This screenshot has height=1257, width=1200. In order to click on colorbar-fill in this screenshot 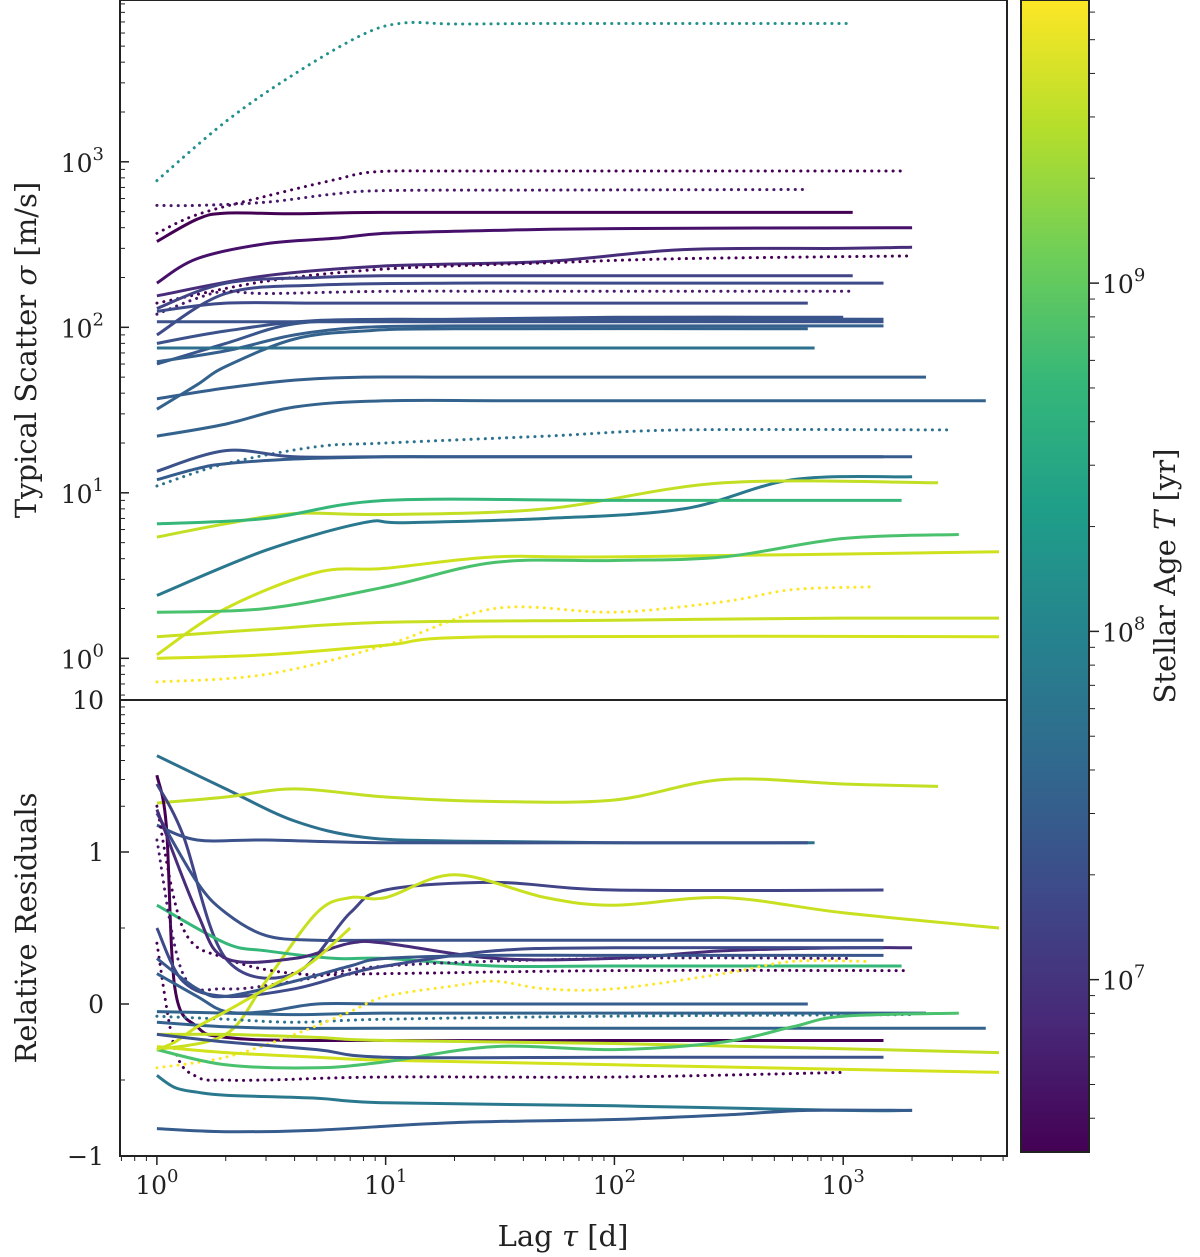, I will do `click(1055, 576)`.